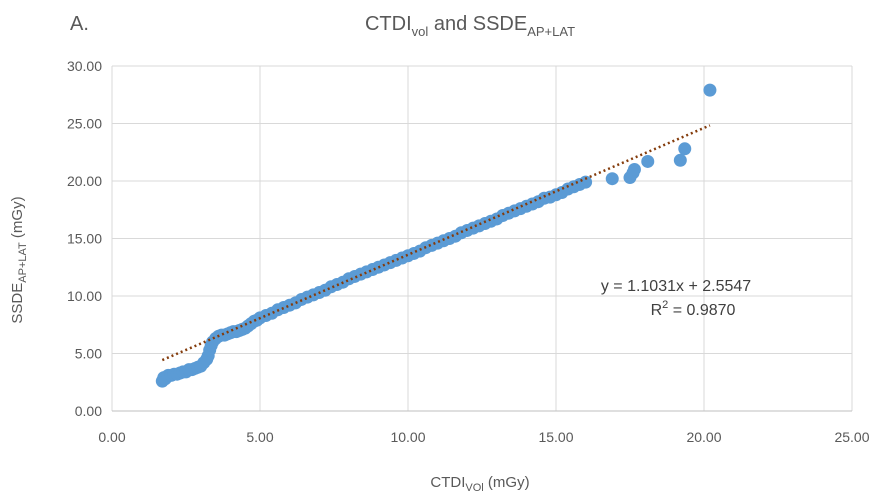 The height and width of the screenshot is (498, 880). What do you see at coordinates (17, 219) in the screenshot?
I see `y-axis-title-unit: (mGy)` at bounding box center [17, 219].